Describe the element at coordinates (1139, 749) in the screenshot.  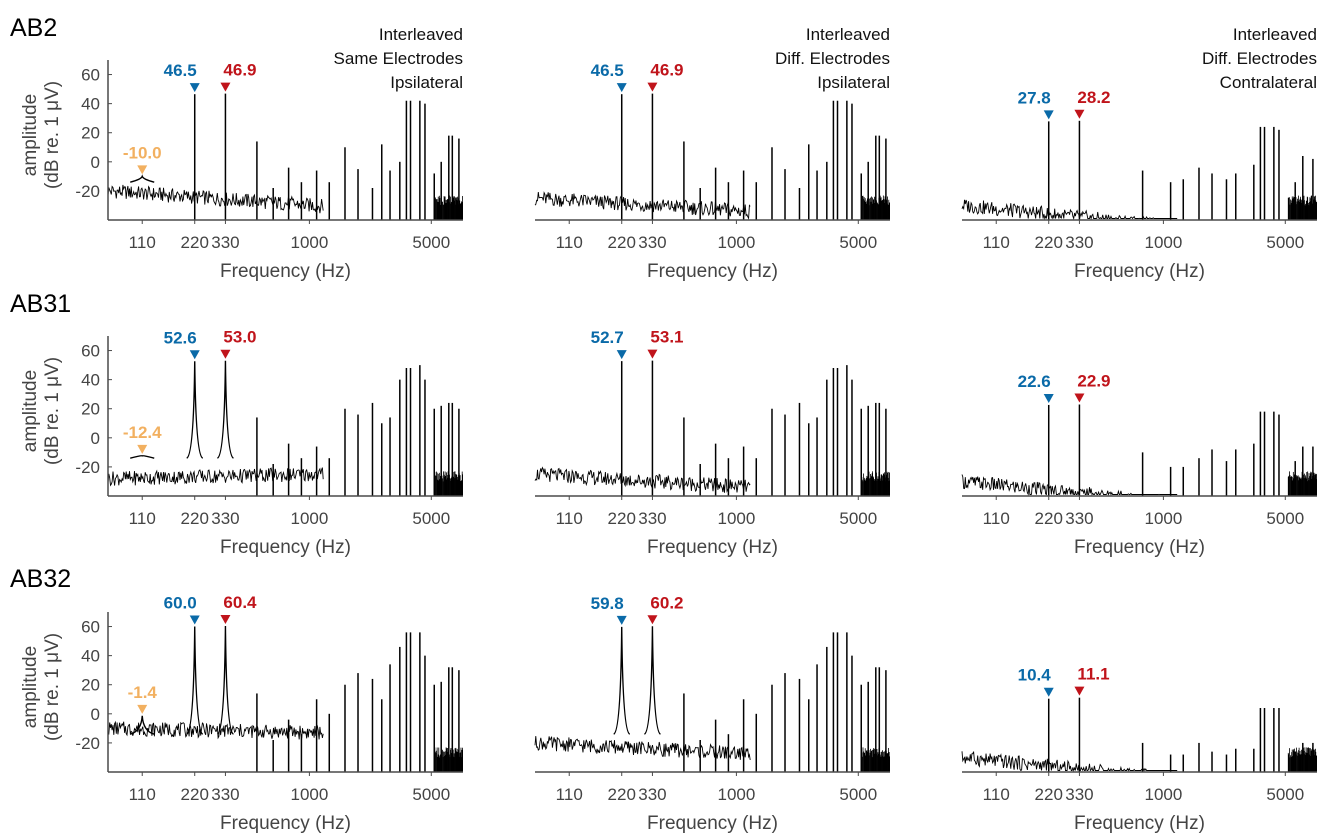
I see `panel-3-3: 110 220 330 1000 5000 Frequency (Hz) 10.4 11.1` at that location.